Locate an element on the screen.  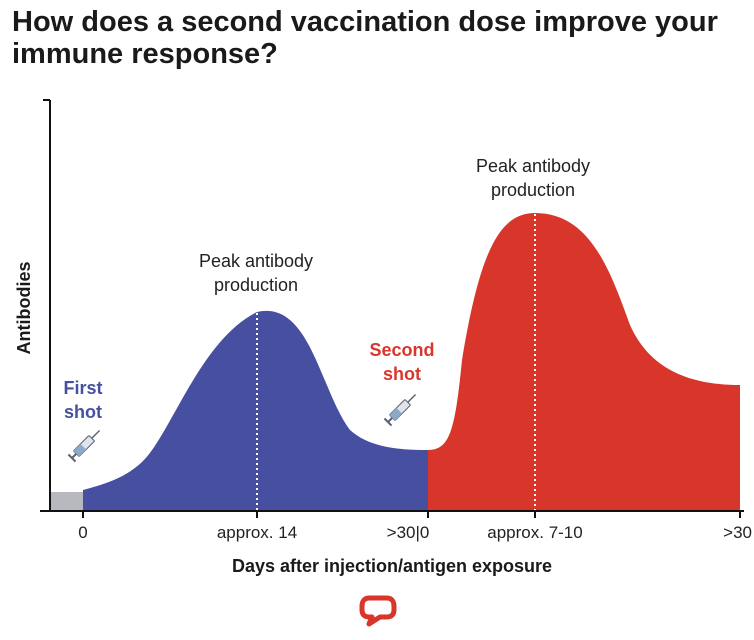
first-shot-area is located at coordinates (255, 410).